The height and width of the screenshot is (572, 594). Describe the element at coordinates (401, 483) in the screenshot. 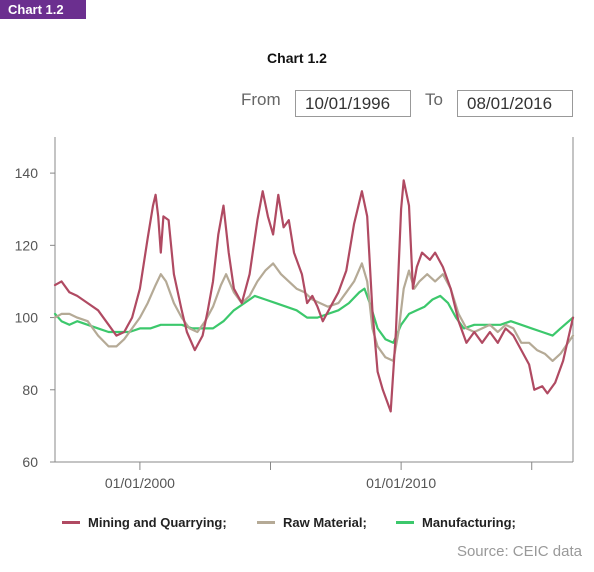

I see `x-tick-label: 01/01/2010` at that location.